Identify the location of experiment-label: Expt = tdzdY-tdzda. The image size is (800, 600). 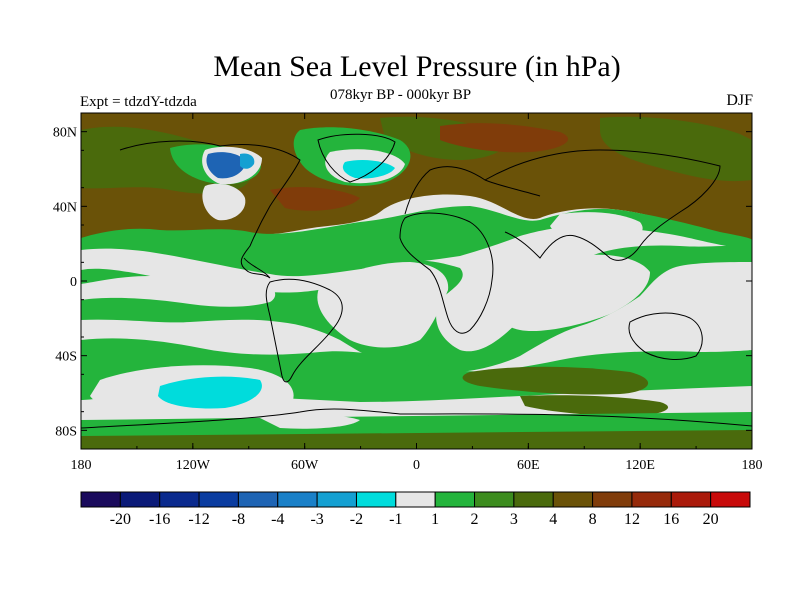
(138, 102).